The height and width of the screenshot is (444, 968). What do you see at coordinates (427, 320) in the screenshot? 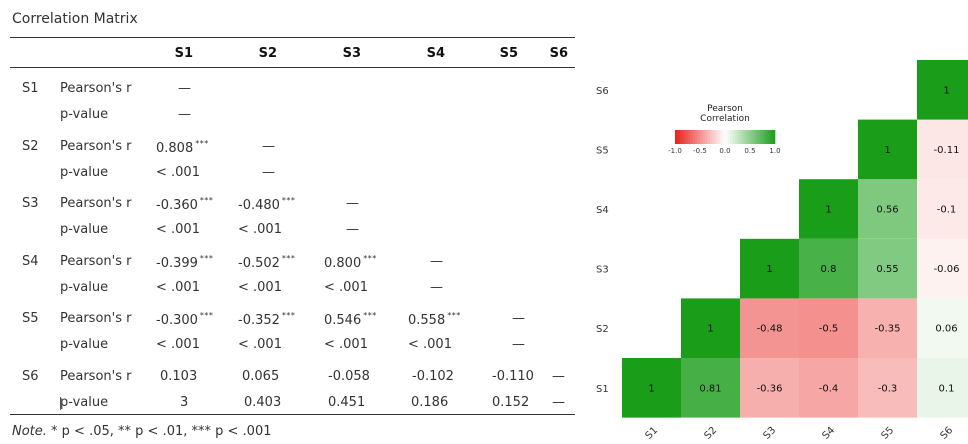
I see `r-number: 0.558` at bounding box center [427, 320].